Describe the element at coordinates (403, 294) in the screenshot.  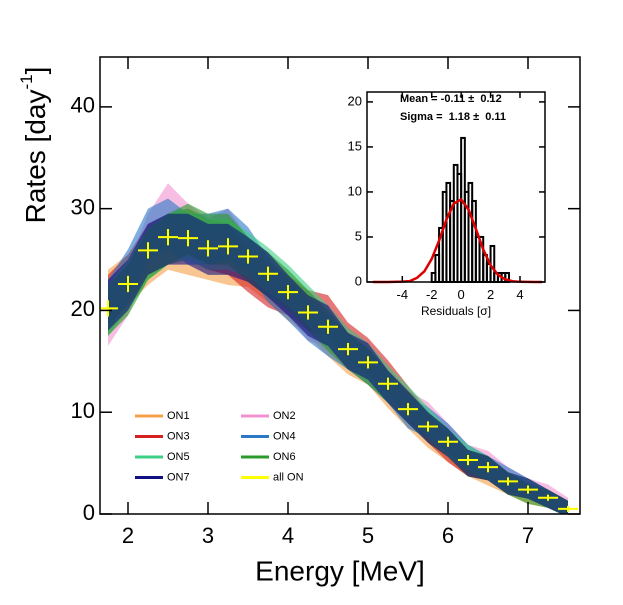
I see `x-tick-label: -4` at that location.